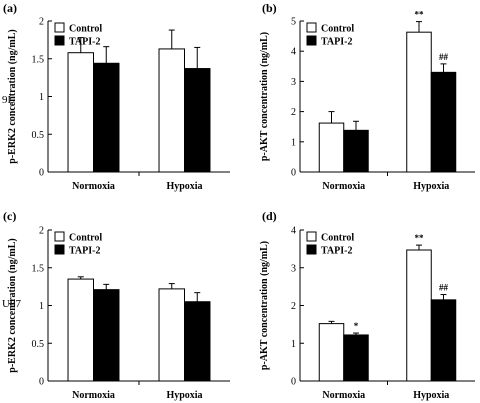  I want to click on significance-label: *, so click(356, 326).